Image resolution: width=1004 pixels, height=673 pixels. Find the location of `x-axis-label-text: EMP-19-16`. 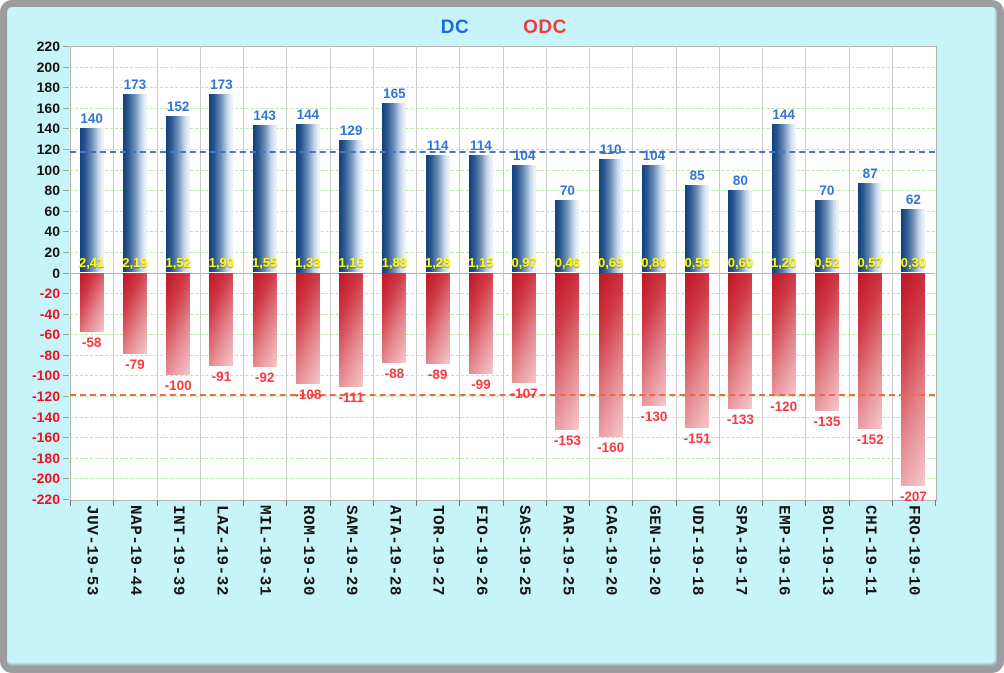

x-axis-label-text: EMP-19-16 is located at coordinates (783, 550).